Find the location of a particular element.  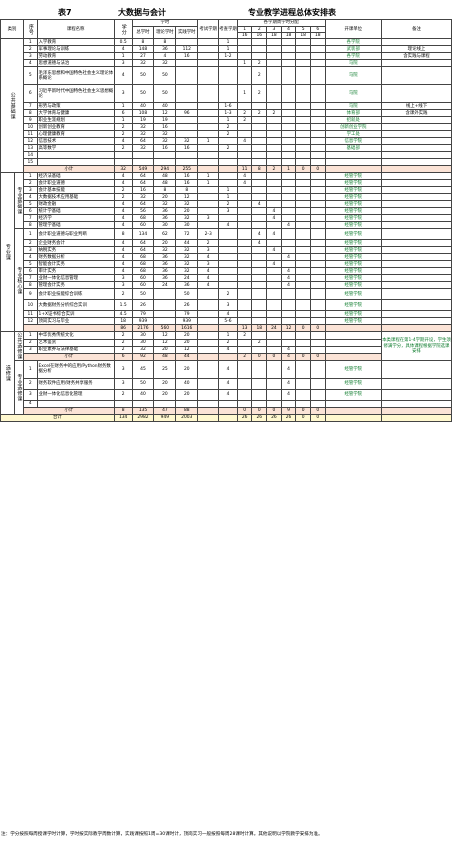

credits-cell: 1 is located at coordinates (123, 120).